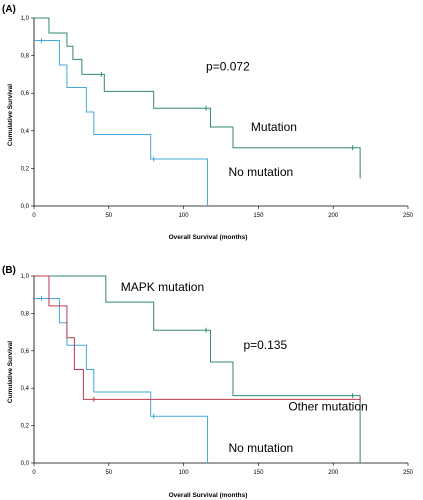 The image size is (423, 500). I want to click on panel-b-y-axis-title: Cumulative Survival, so click(10, 372).